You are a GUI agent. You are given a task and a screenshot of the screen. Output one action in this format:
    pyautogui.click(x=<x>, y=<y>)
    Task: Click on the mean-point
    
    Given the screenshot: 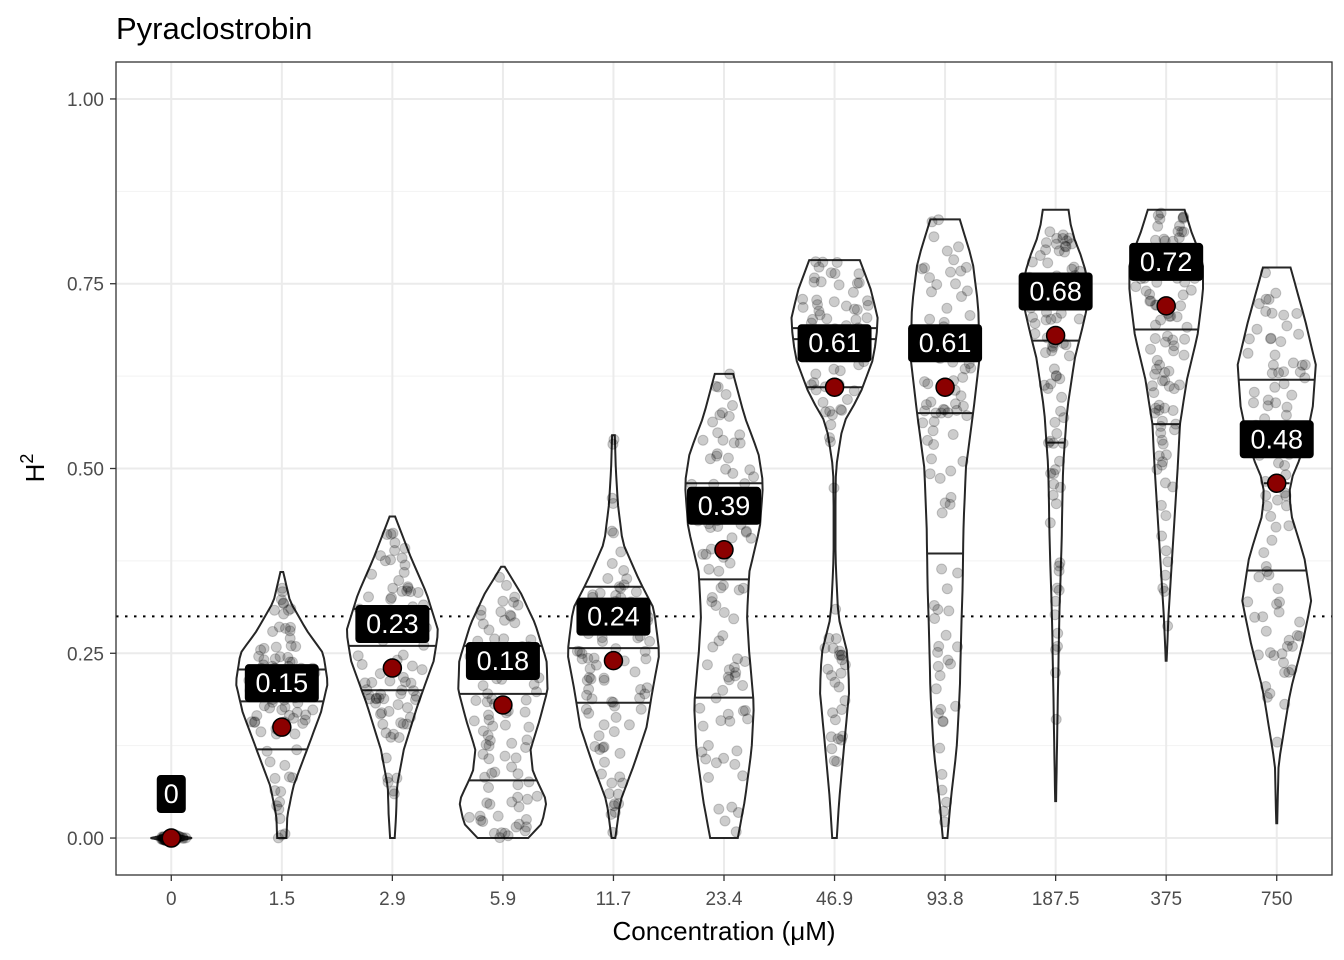 What is the action you would take?
    pyautogui.click(x=613, y=660)
    